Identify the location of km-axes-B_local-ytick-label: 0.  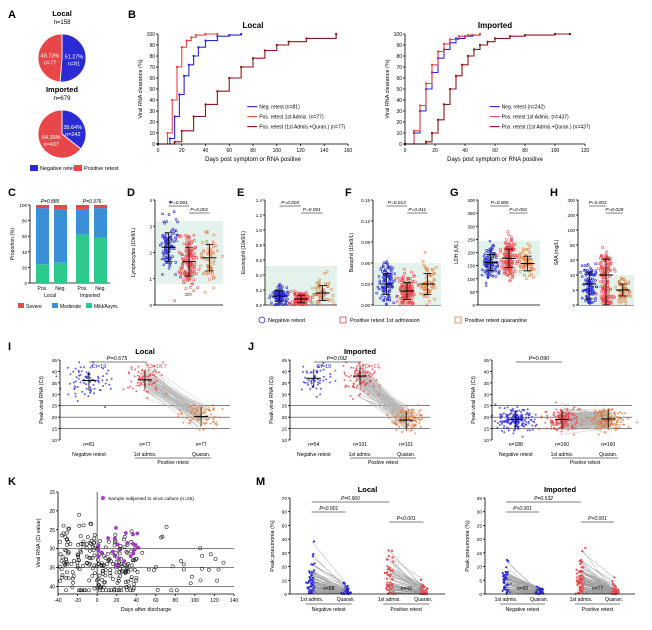
(153, 145).